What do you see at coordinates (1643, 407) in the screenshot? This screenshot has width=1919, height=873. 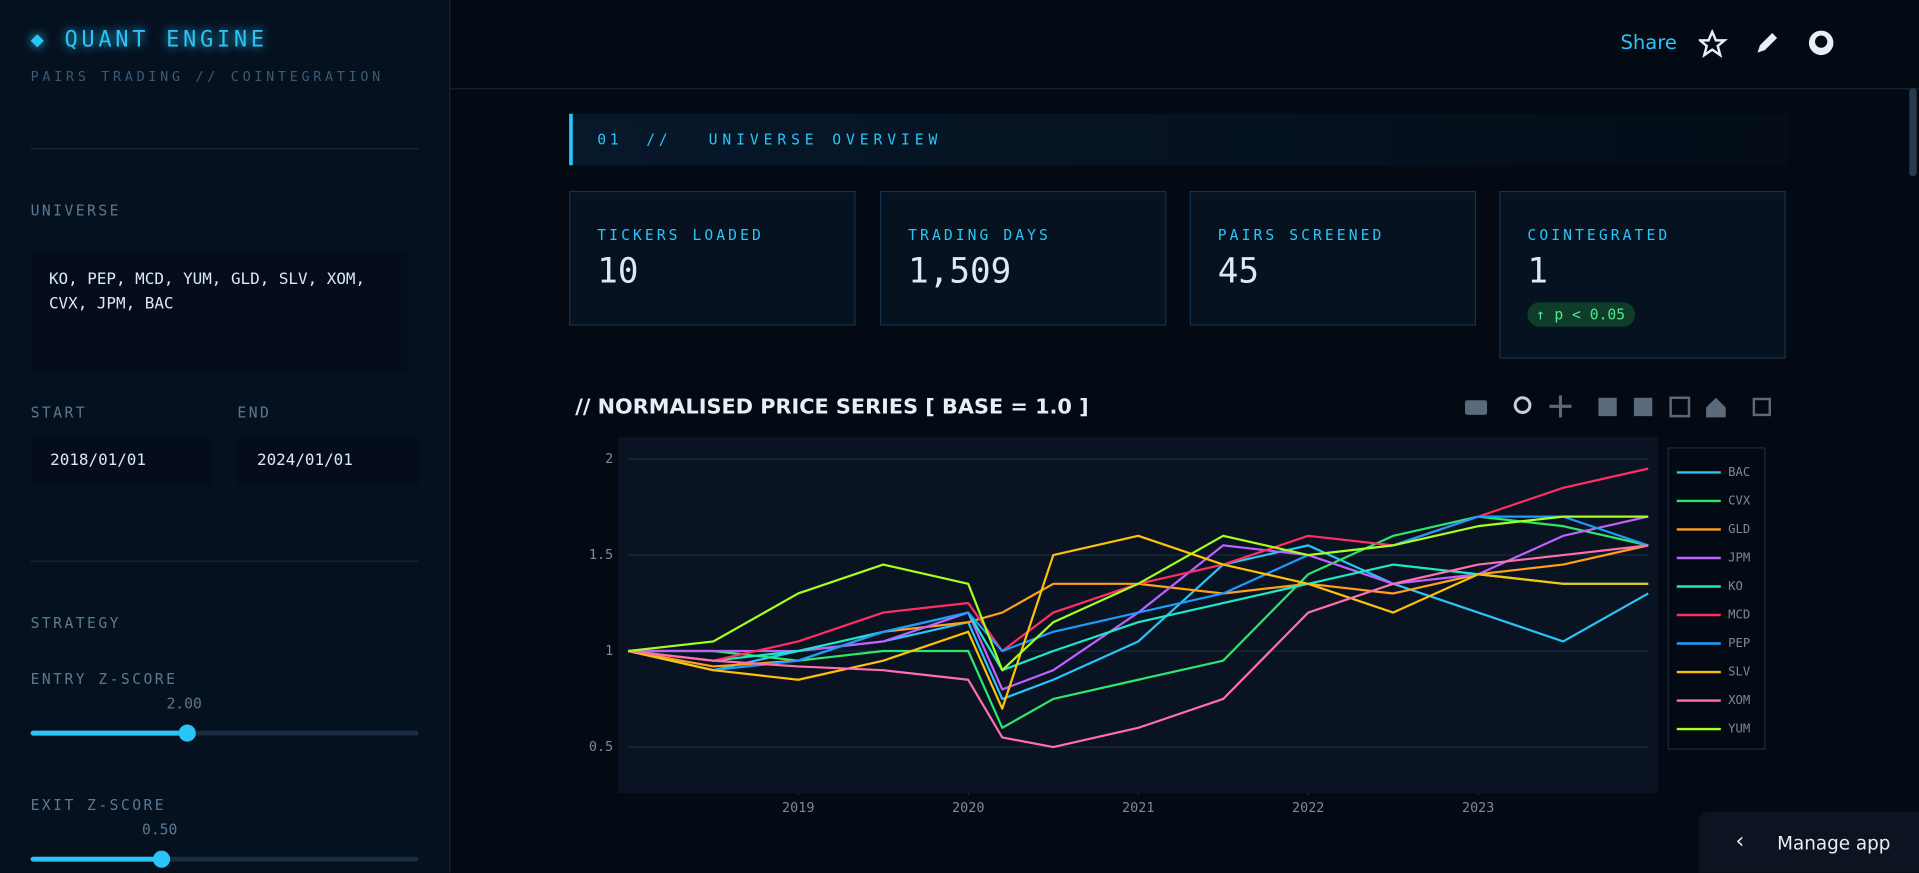 I see `zoom-out-icon` at bounding box center [1643, 407].